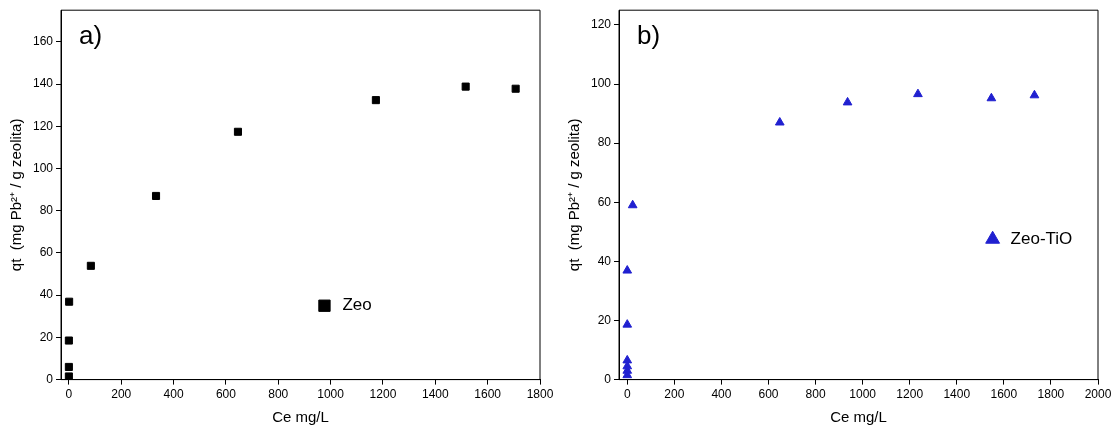 The image size is (1116, 431). I want to click on legend-label: Zeo, so click(357, 305).